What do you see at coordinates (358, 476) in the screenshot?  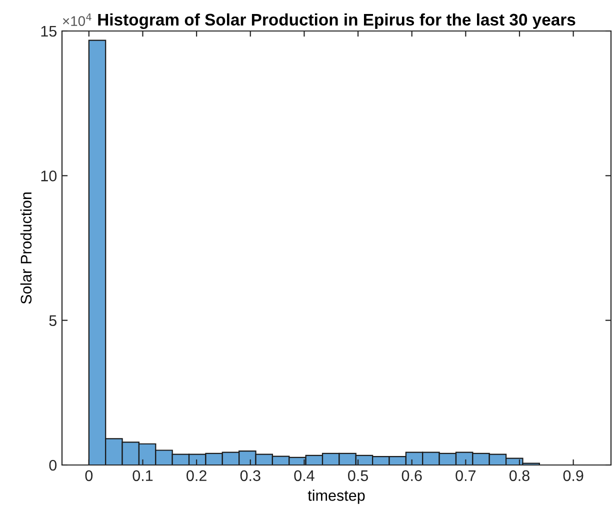 I see `x-tick-label: 0.5` at bounding box center [358, 476].